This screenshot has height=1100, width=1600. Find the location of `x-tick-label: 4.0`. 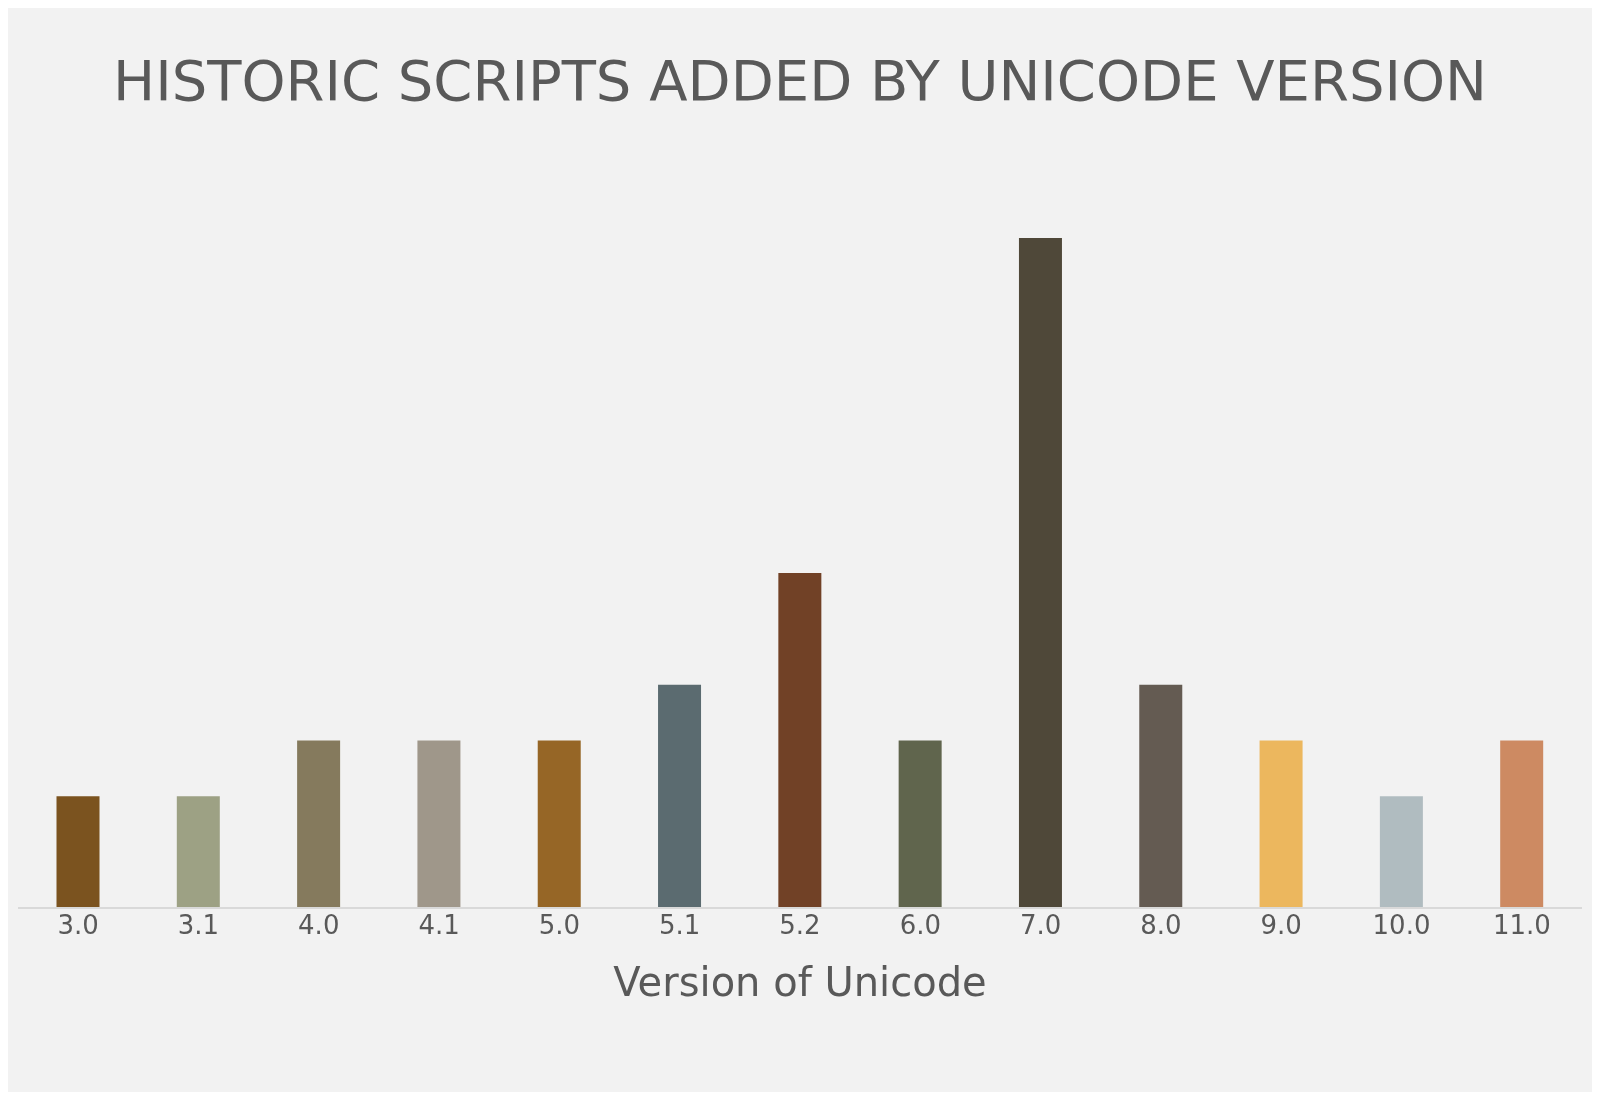

x-tick-label: 4.0 is located at coordinates (319, 925).